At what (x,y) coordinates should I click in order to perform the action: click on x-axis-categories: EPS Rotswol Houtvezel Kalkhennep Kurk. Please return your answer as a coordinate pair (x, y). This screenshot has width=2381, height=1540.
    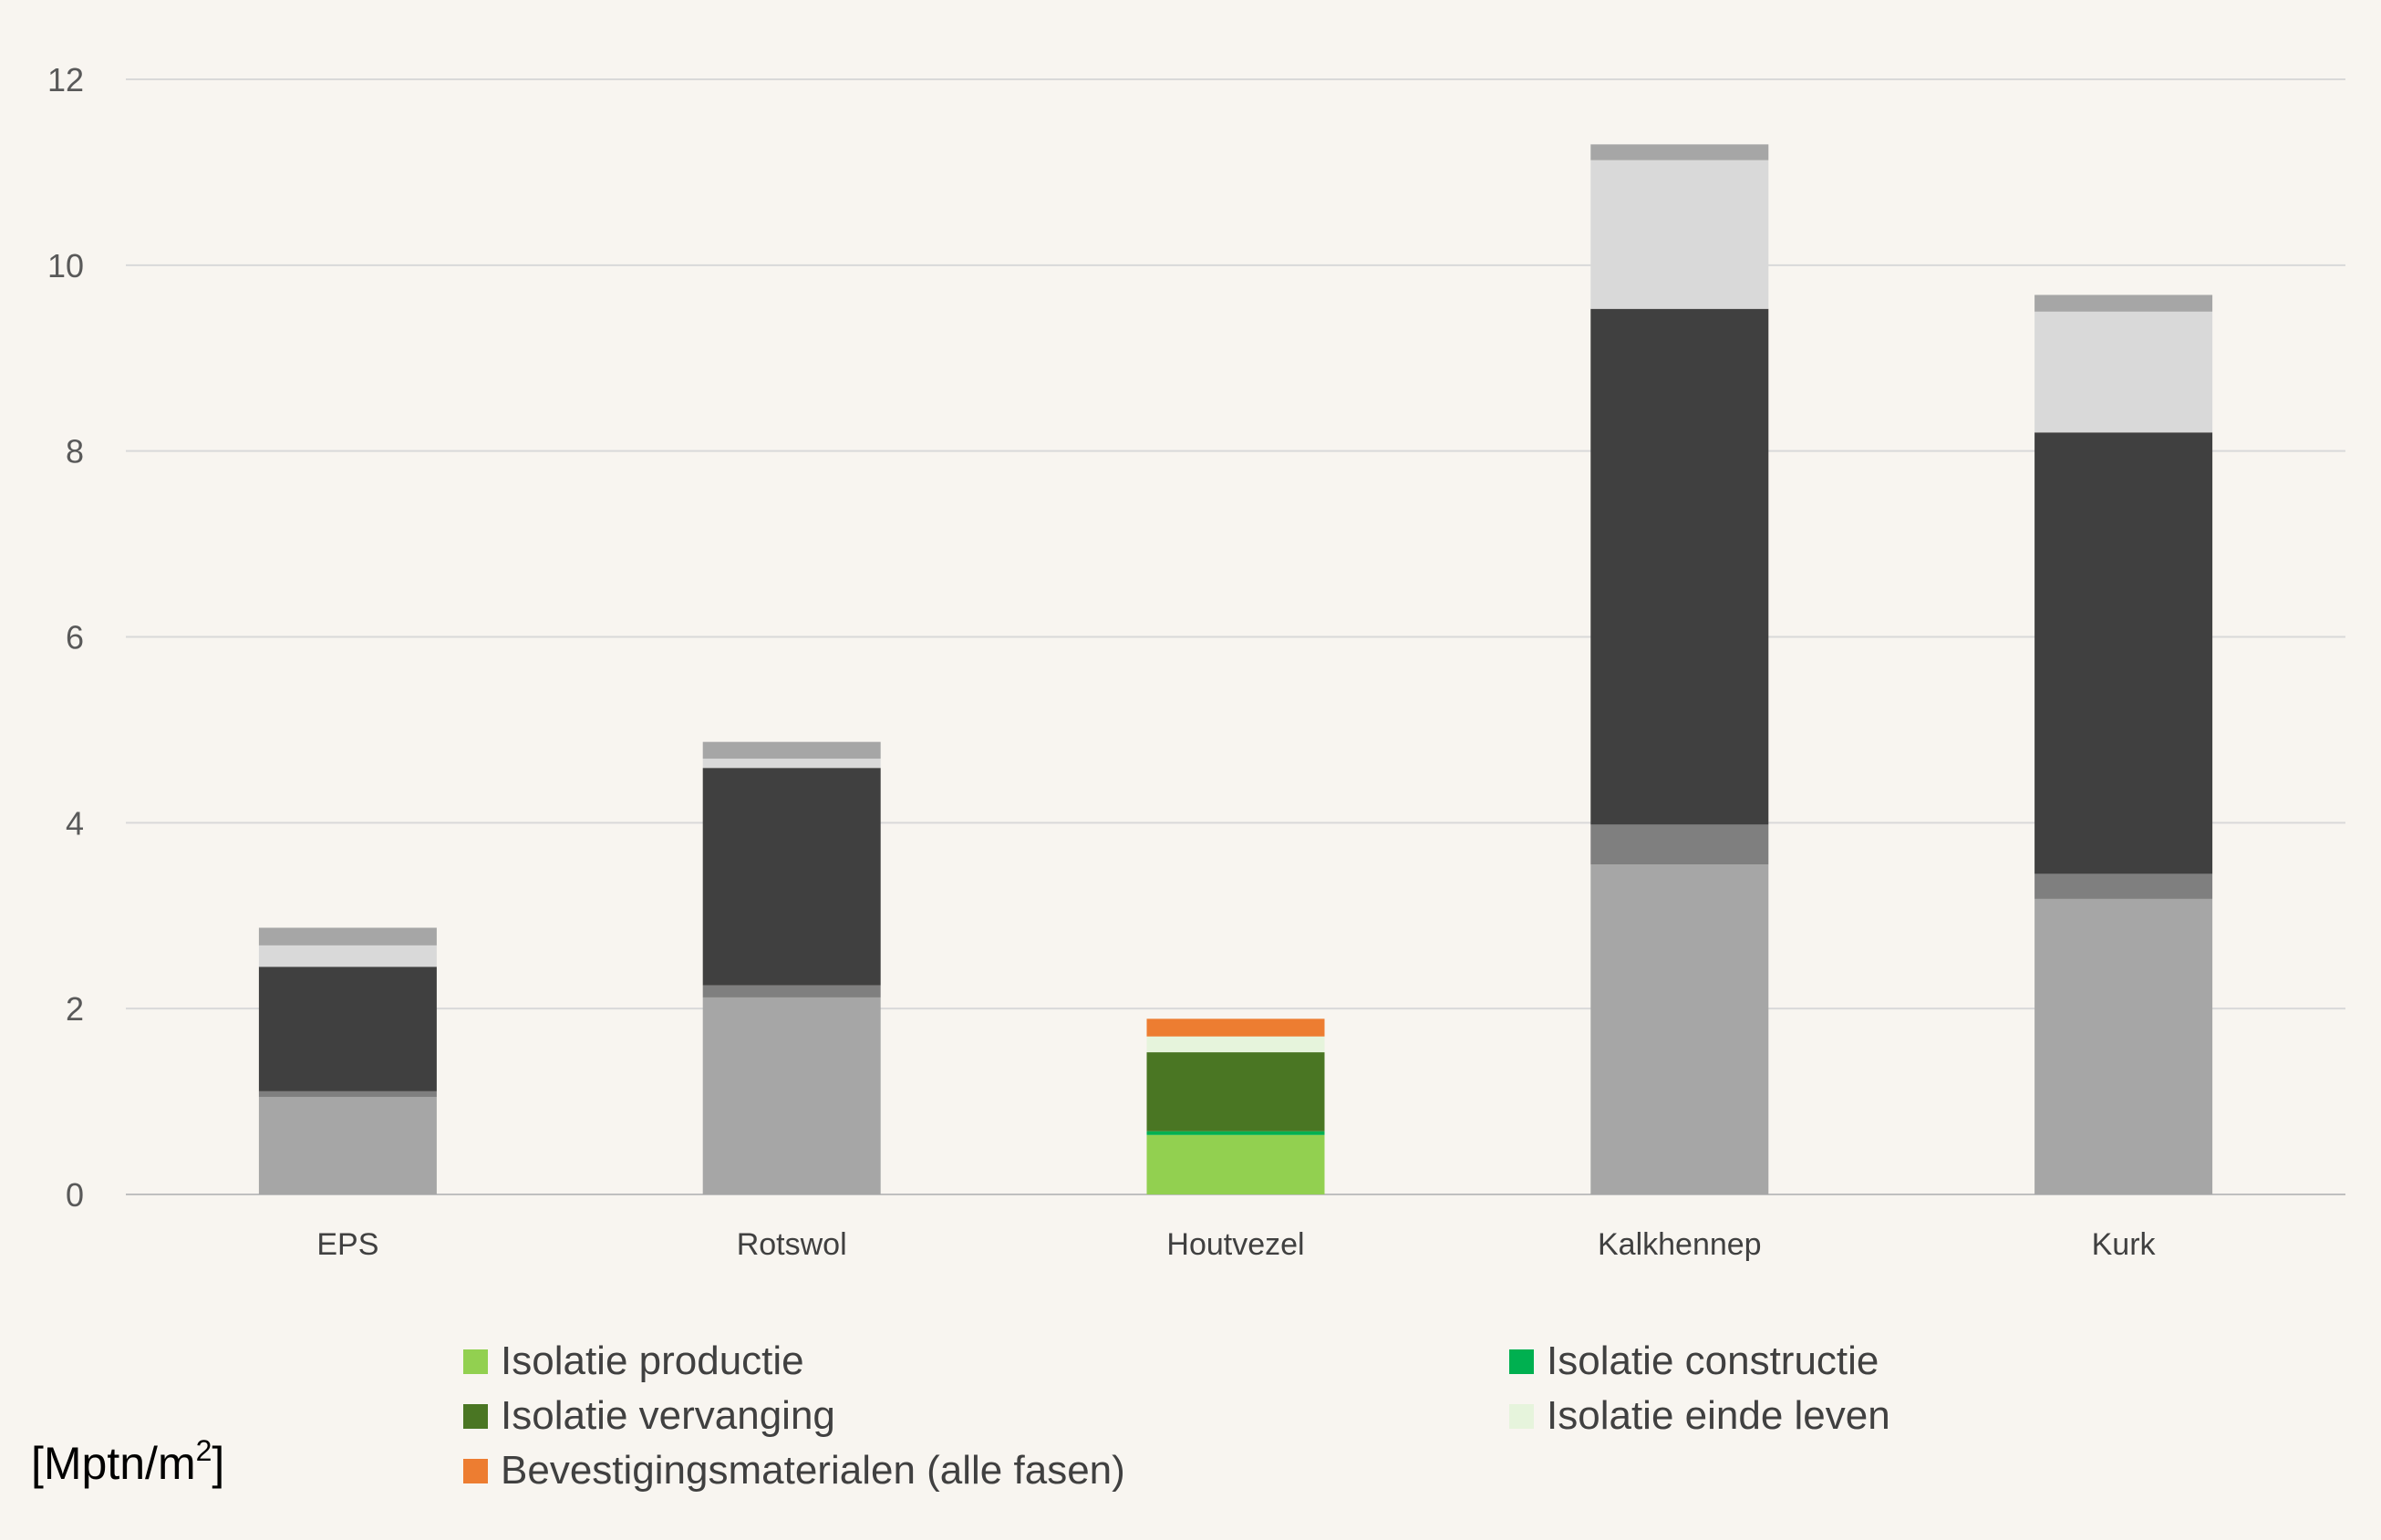
    Looking at the image, I should click on (1236, 1244).